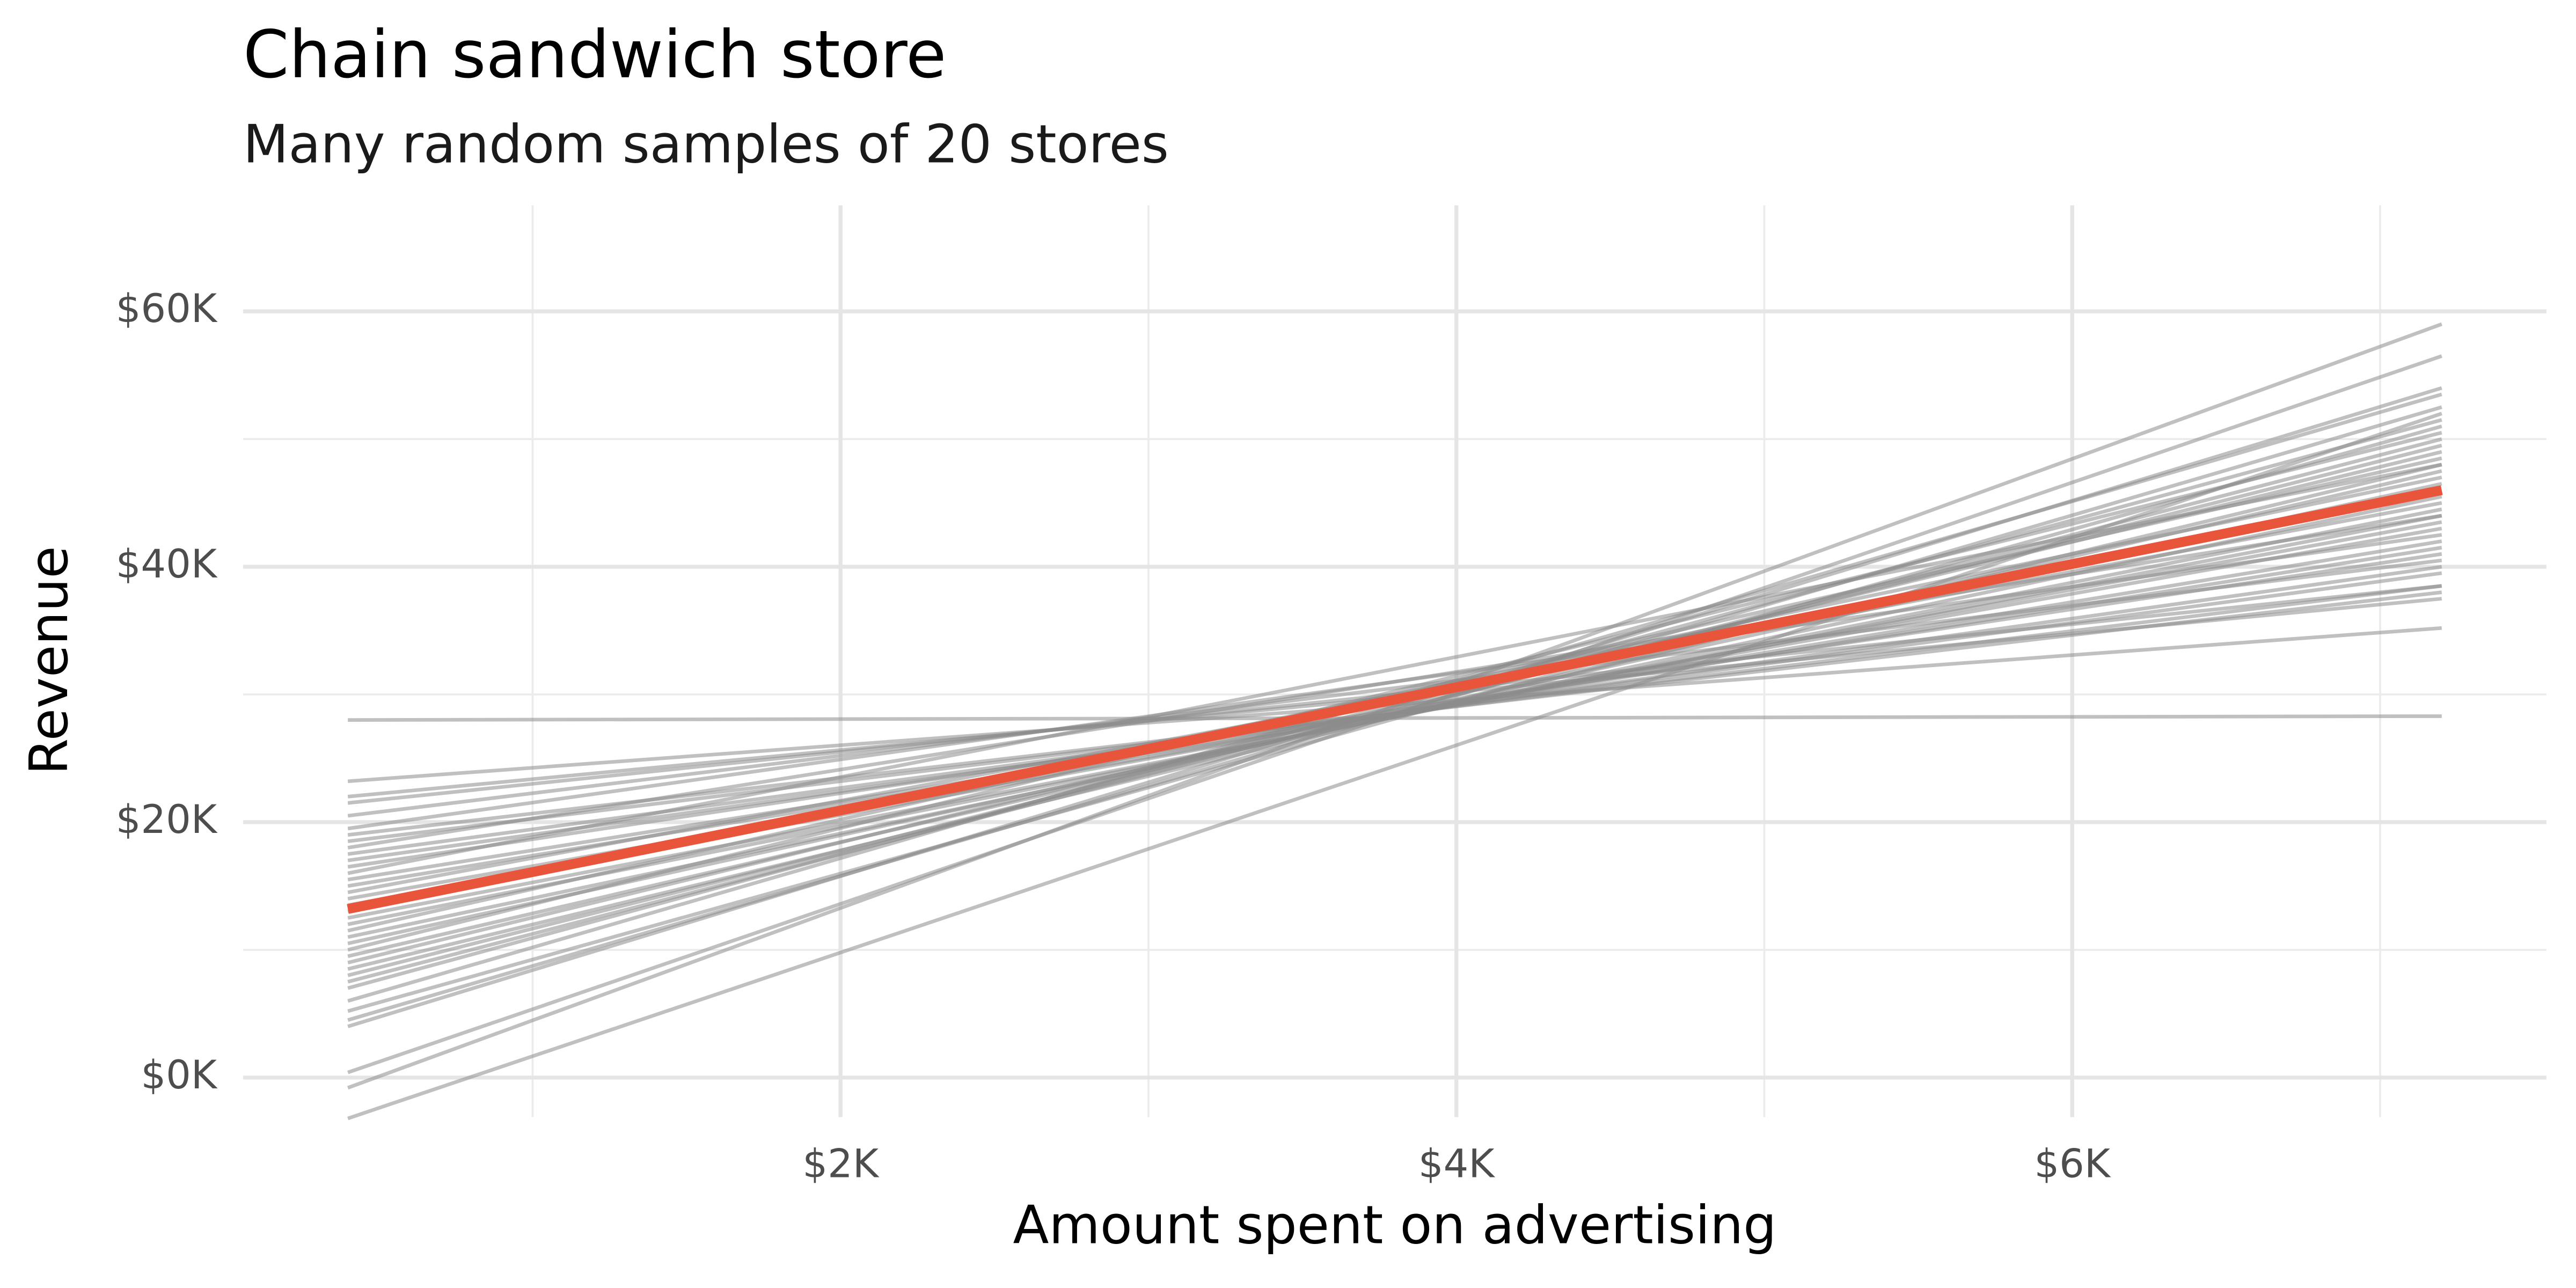 The width and height of the screenshot is (2576, 1288). I want to click on y-tick-label: $0K, so click(179, 1075).